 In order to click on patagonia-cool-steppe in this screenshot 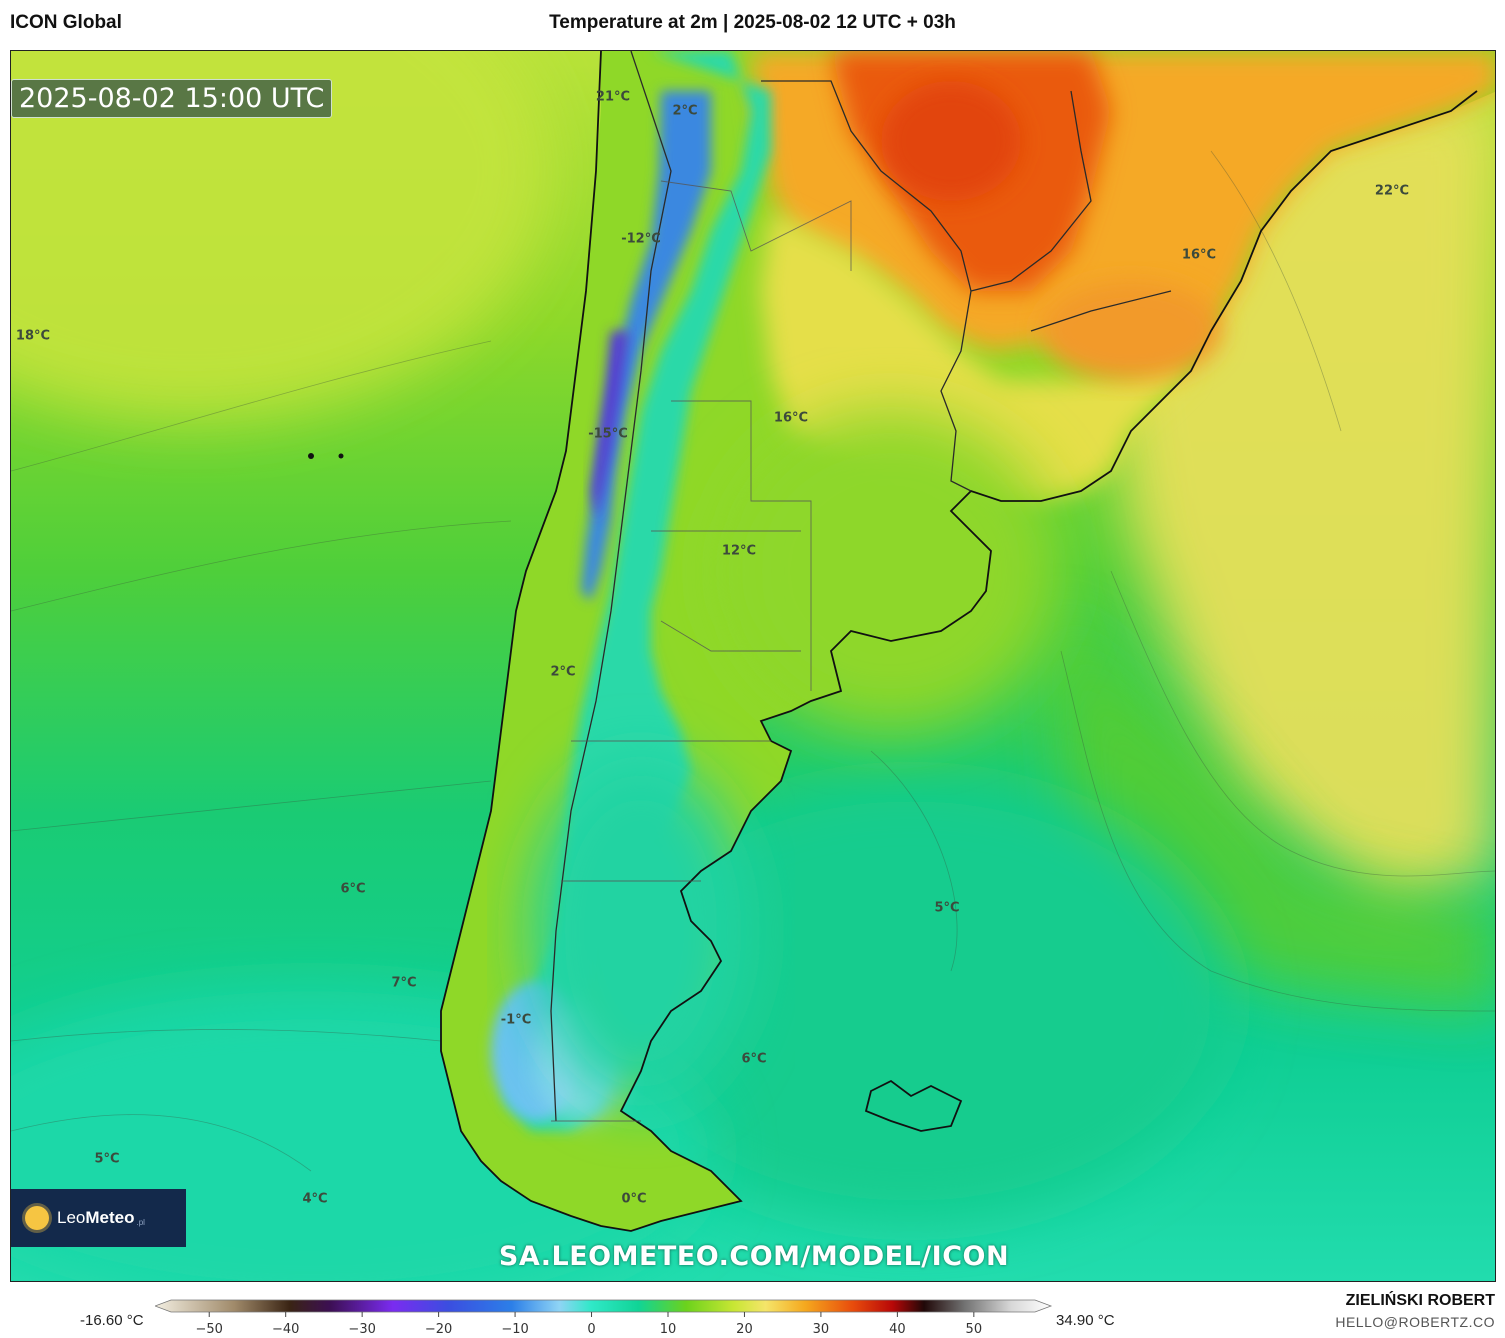, I will do `click(641, 931)`.